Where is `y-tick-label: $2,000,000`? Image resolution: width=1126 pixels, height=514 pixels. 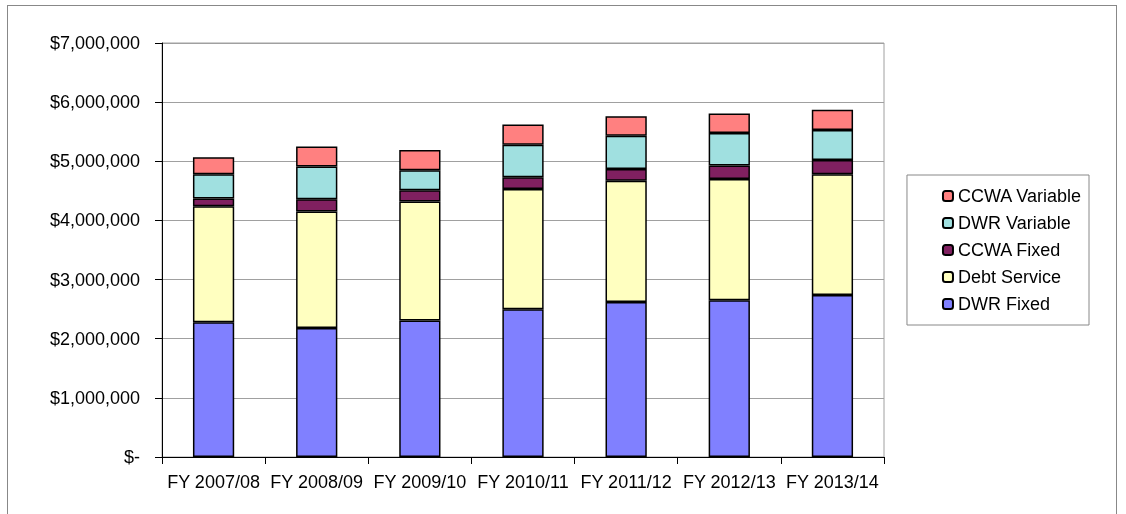 y-tick-label: $2,000,000 is located at coordinates (94, 338).